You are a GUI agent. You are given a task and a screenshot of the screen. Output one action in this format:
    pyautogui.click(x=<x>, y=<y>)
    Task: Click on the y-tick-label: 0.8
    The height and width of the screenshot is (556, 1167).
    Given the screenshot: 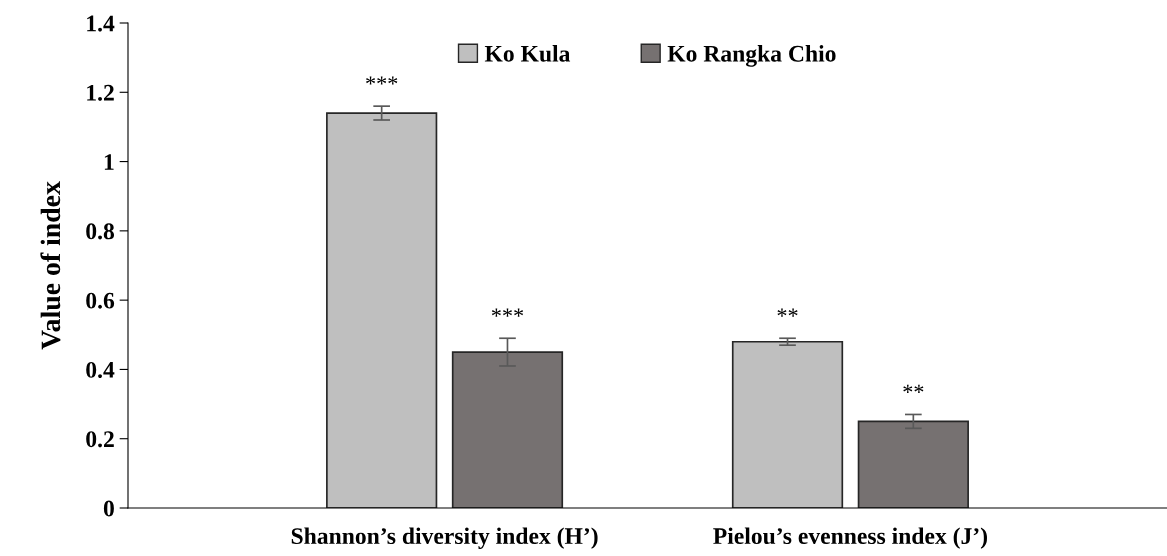 What is the action you would take?
    pyautogui.click(x=100, y=231)
    